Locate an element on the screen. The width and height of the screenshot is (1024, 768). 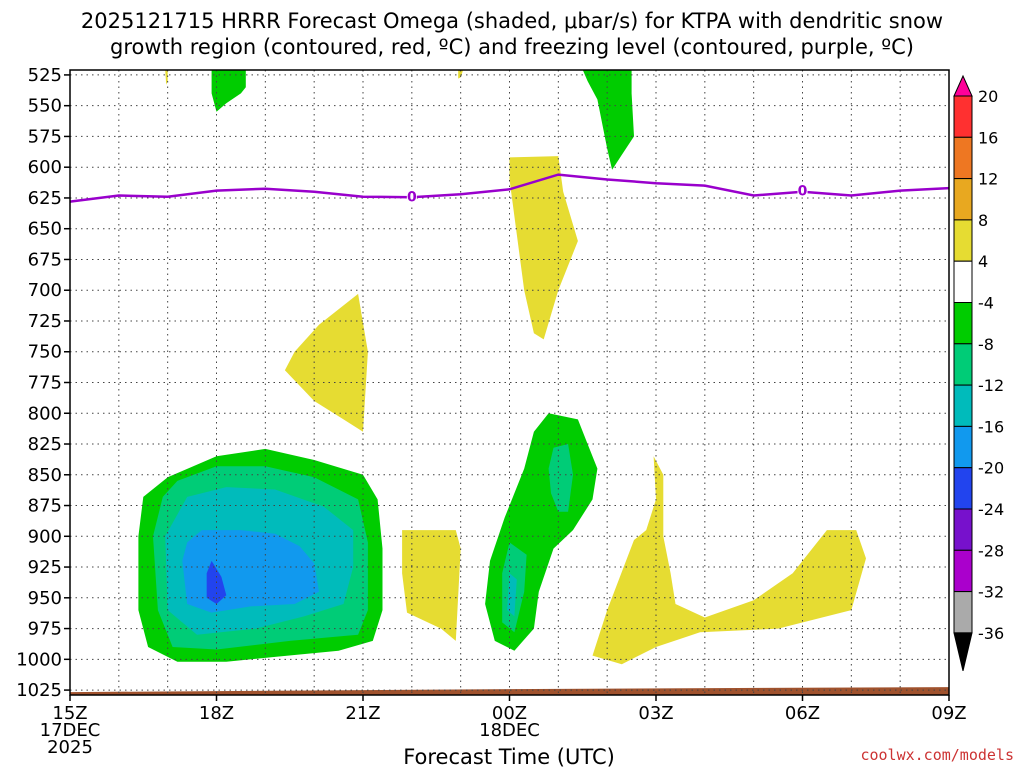
y-tick-label-675: 675 is located at coordinates (45, 259).